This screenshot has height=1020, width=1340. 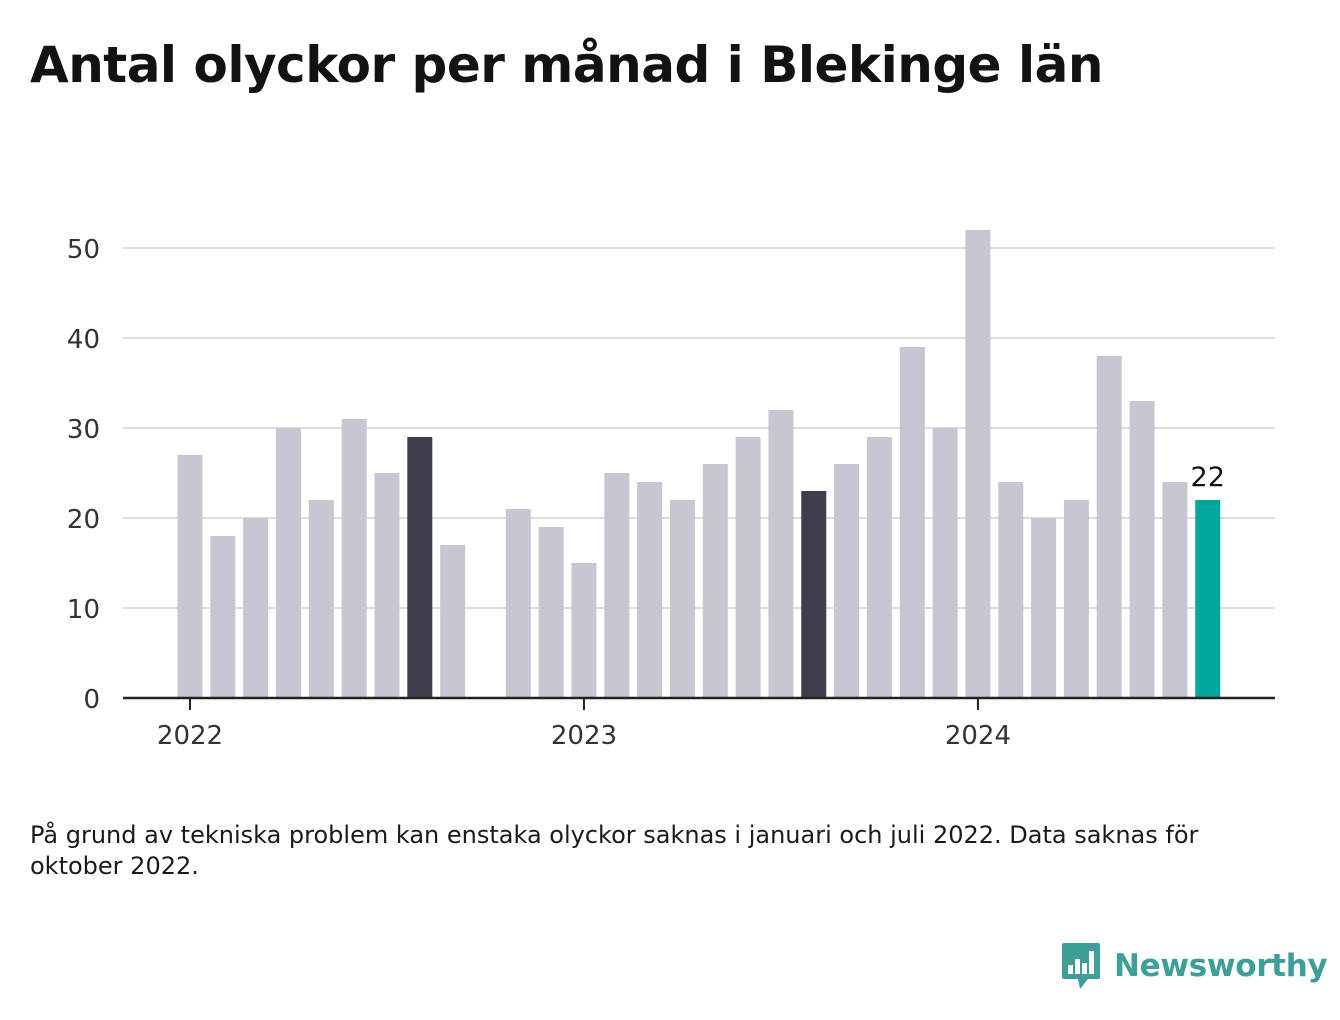 I want to click on x-tick-label: 2022, so click(x=190, y=736).